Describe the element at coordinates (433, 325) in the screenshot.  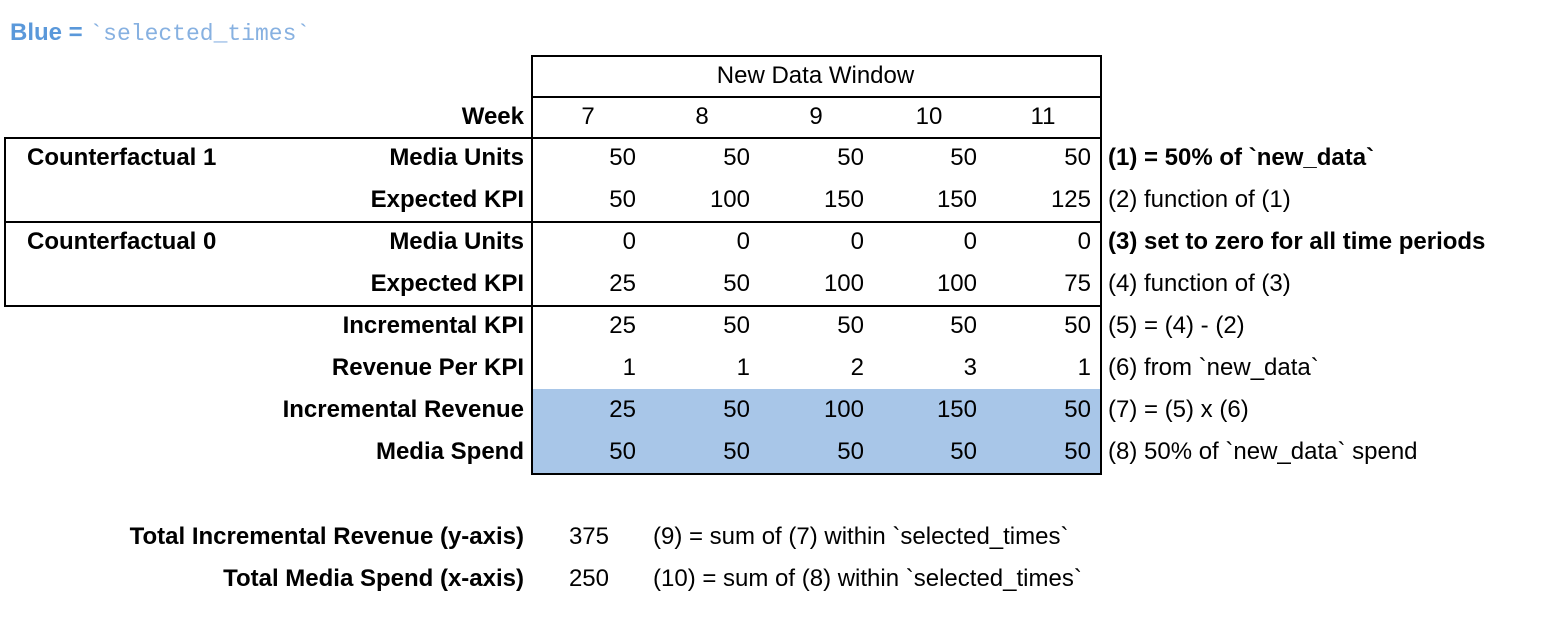
I see `row-label: Incremental KPI` at that location.